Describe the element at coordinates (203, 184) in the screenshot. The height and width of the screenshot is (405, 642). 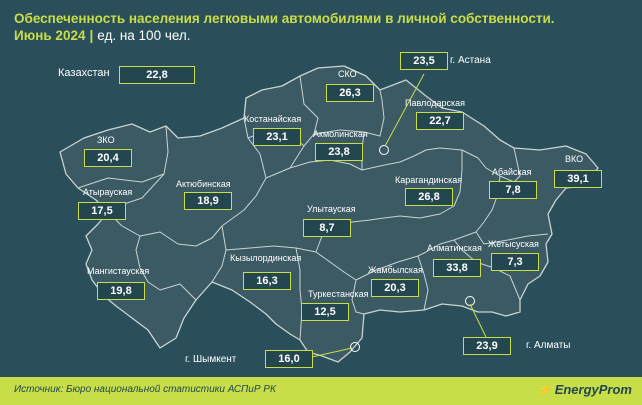
I see `region-label-aktobe: Актюбинская` at that location.